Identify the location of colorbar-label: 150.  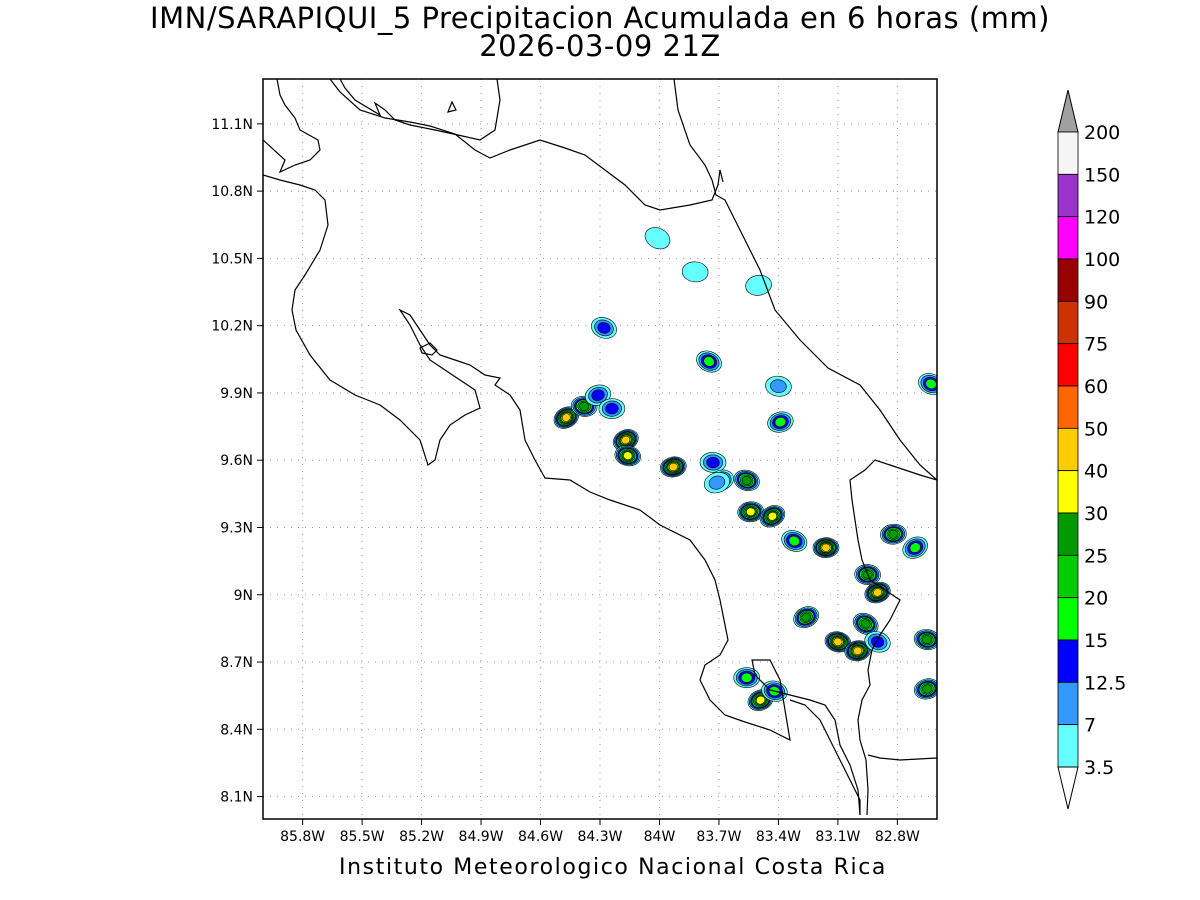
(1102, 175).